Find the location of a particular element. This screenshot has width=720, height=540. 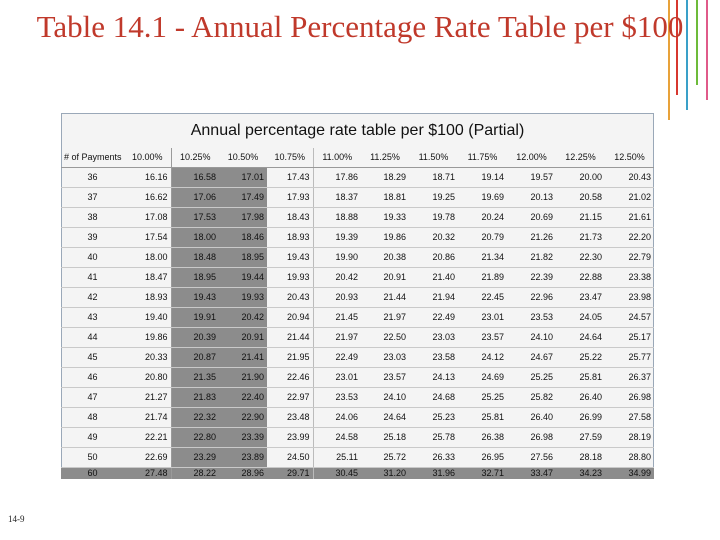

rate-cell: 22.40 is located at coordinates (243, 397).